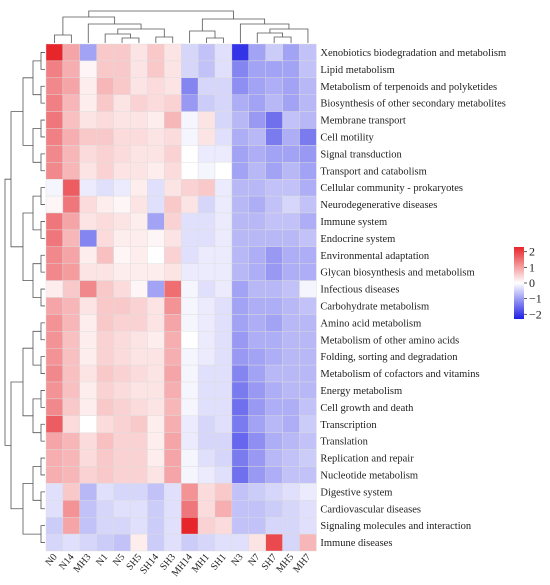 The image size is (550, 585). I want to click on row-label: Metabolism of terpenoids and polyketides, so click(408, 87).